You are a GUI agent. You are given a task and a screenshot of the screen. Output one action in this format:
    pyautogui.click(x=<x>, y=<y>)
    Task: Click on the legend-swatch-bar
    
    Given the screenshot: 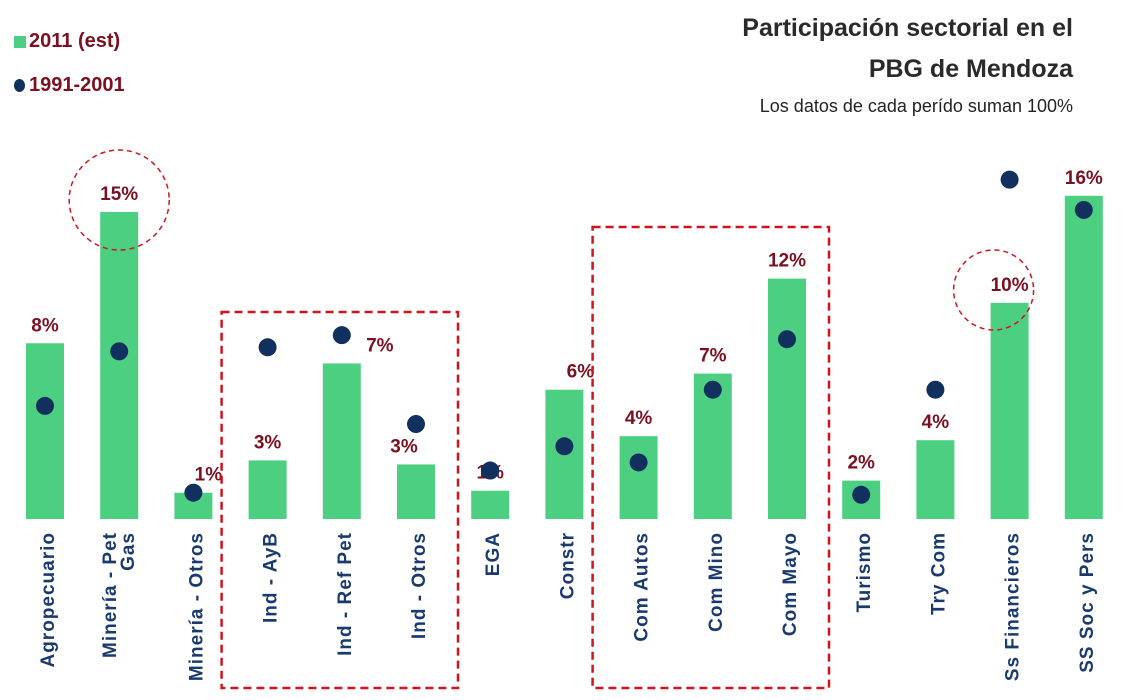 What is the action you would take?
    pyautogui.click(x=20, y=41)
    